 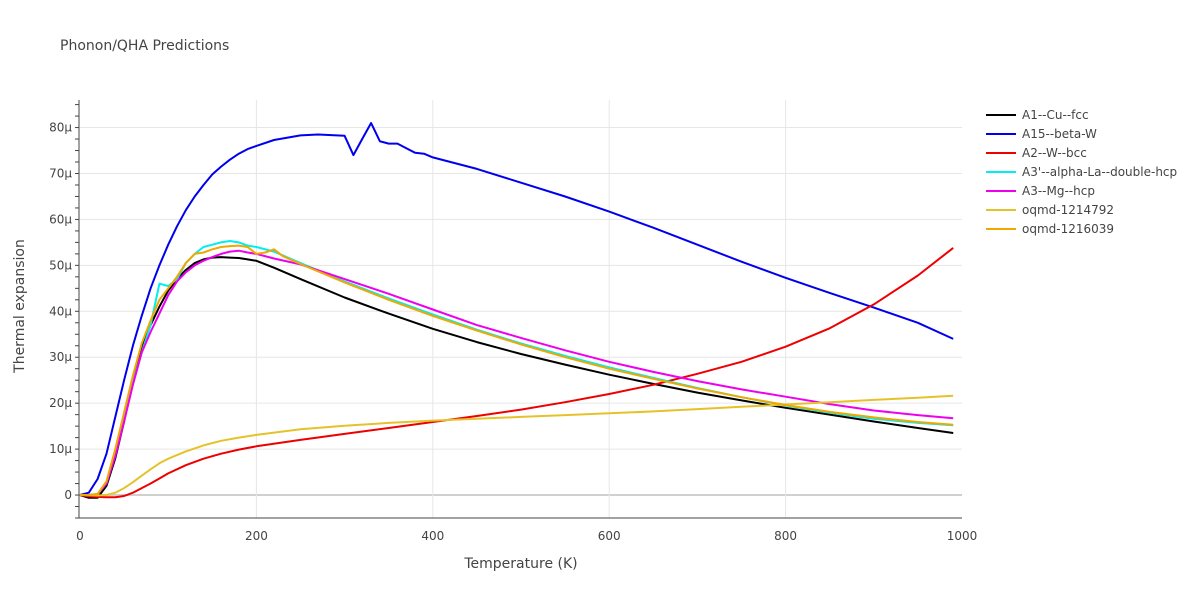 I want to click on legend-item: A15--beta-W, so click(x=1041, y=134).